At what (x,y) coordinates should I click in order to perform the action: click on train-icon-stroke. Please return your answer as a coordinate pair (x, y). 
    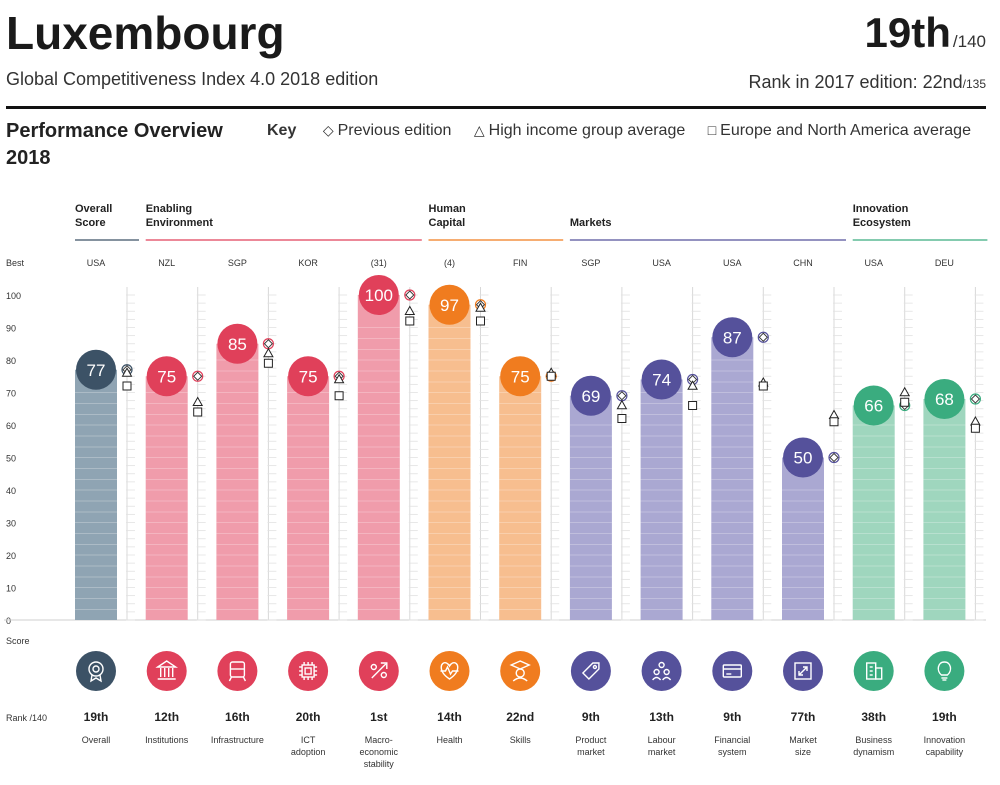
    Looking at the image, I should click on (244, 679).